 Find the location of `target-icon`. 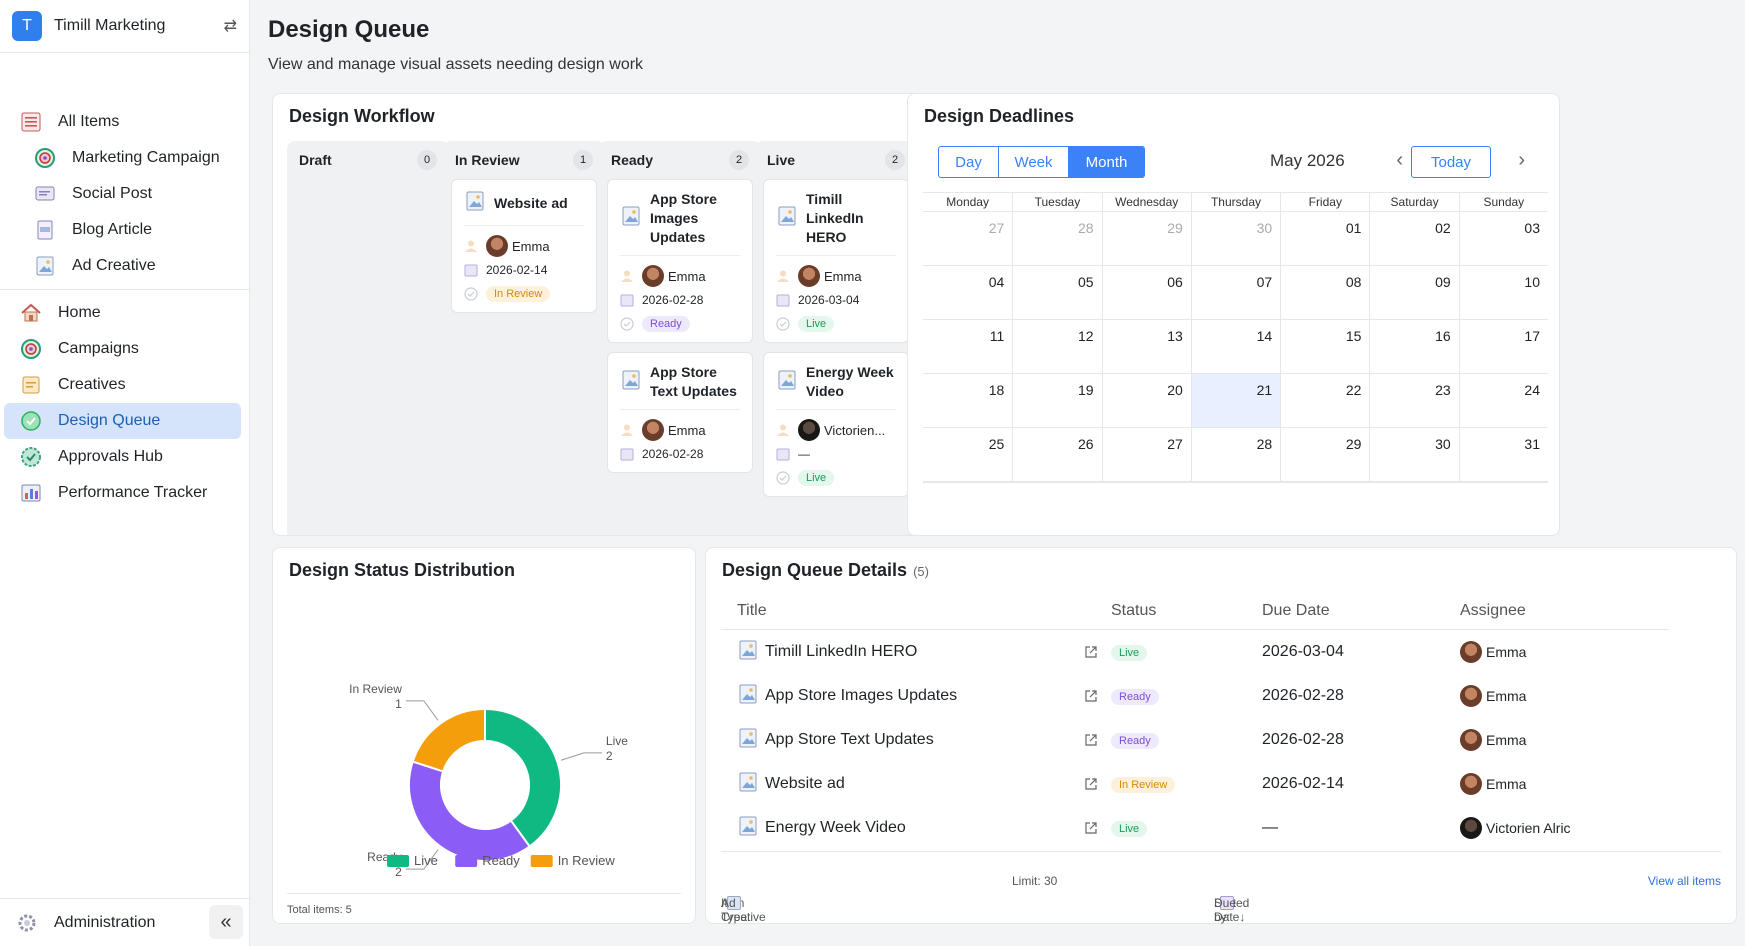

target-icon is located at coordinates (31, 349).